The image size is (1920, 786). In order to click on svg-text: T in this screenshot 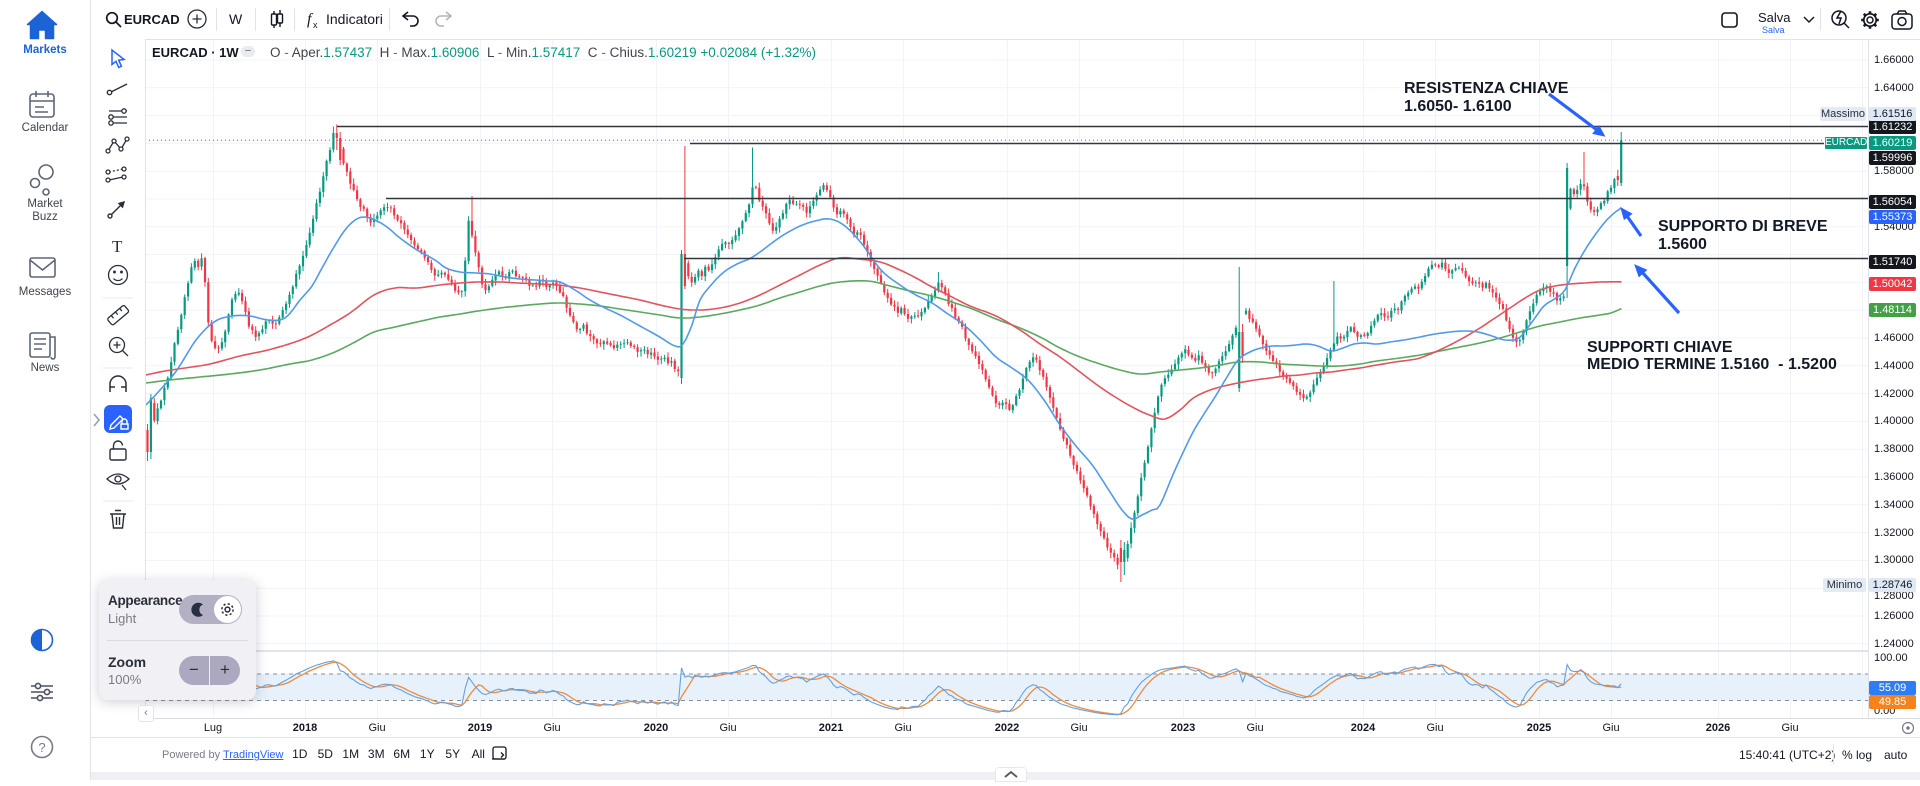, I will do `click(117, 246)`.